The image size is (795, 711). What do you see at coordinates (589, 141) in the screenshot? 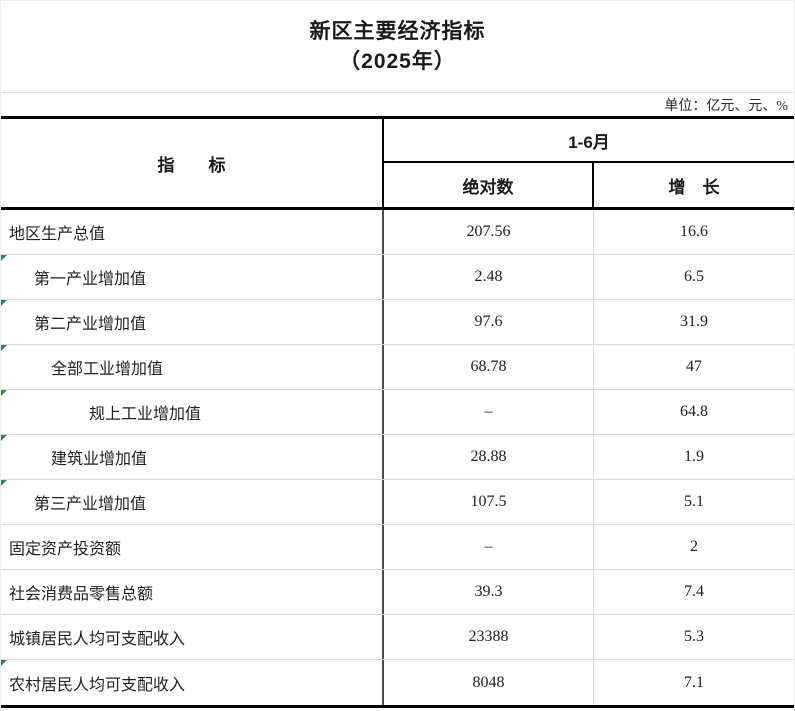
I see `column-header-period: 1-6月` at bounding box center [589, 141].